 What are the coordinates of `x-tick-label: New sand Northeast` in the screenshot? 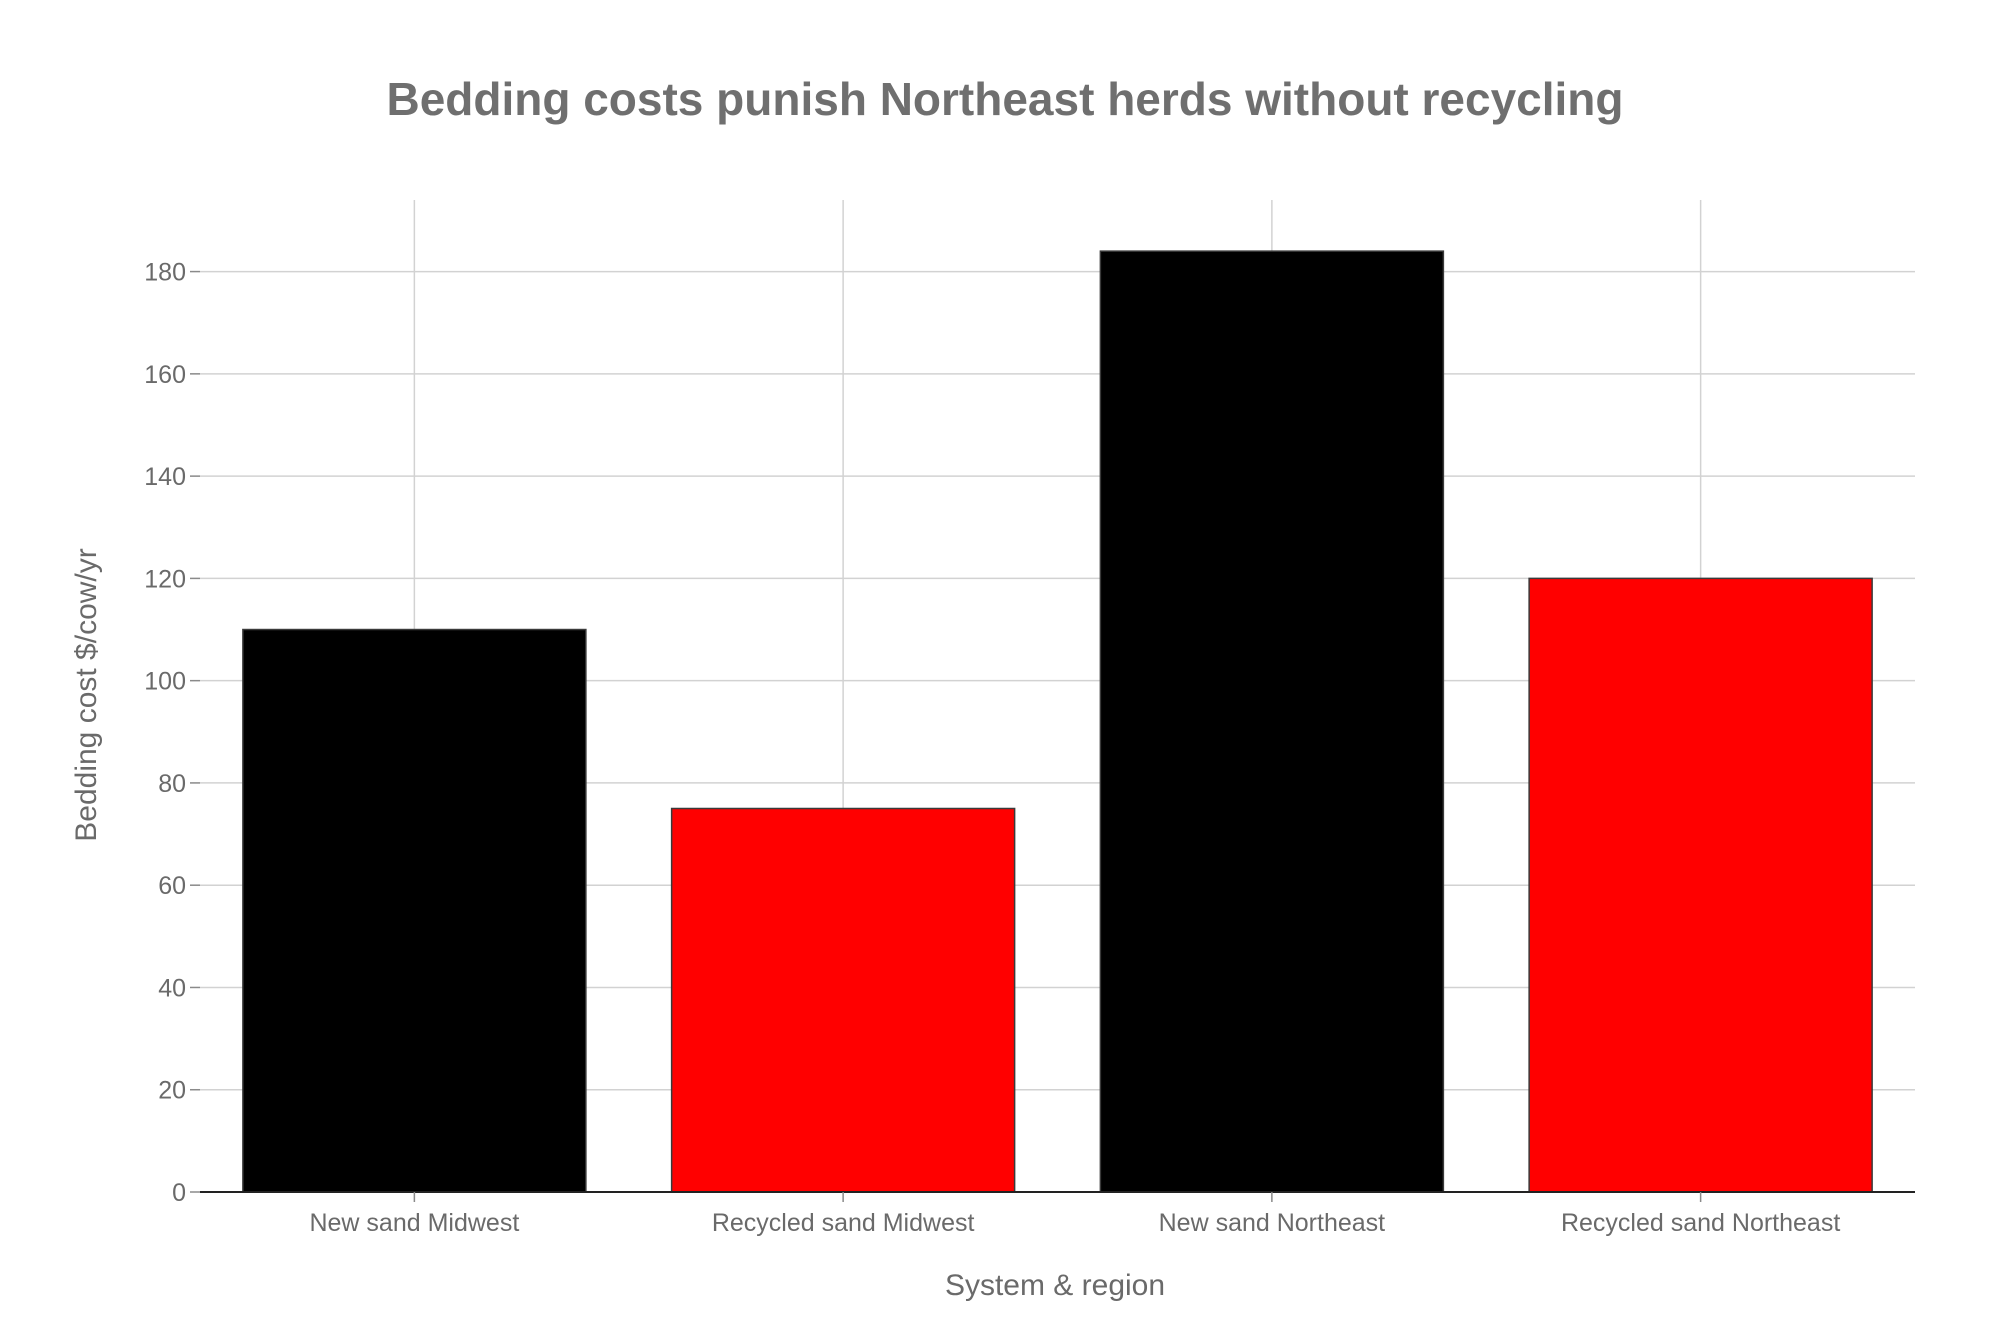 It's located at (1272, 1223).